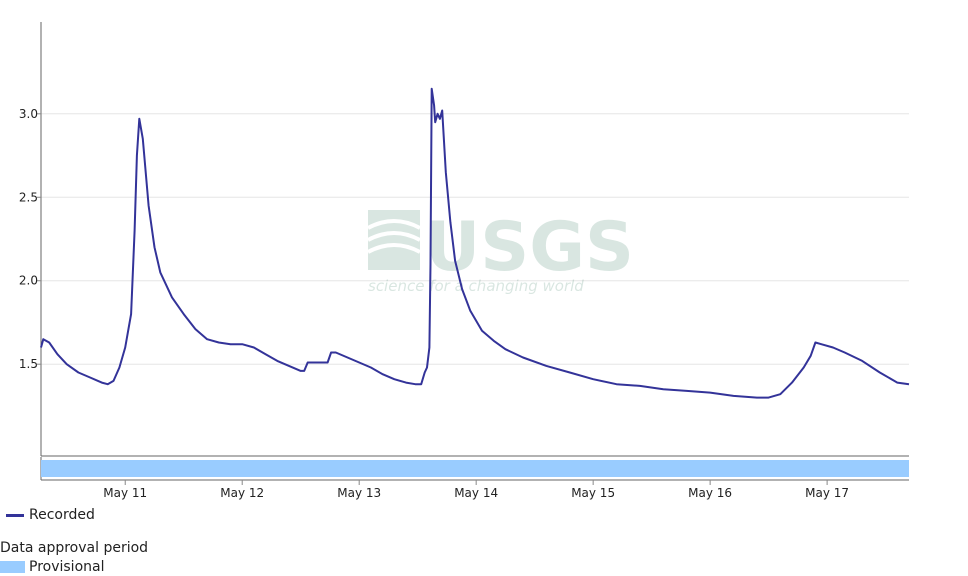 This screenshot has height=576, width=968. Describe the element at coordinates (62, 515) in the screenshot. I see `legend-recorded-label: Recorded` at that location.